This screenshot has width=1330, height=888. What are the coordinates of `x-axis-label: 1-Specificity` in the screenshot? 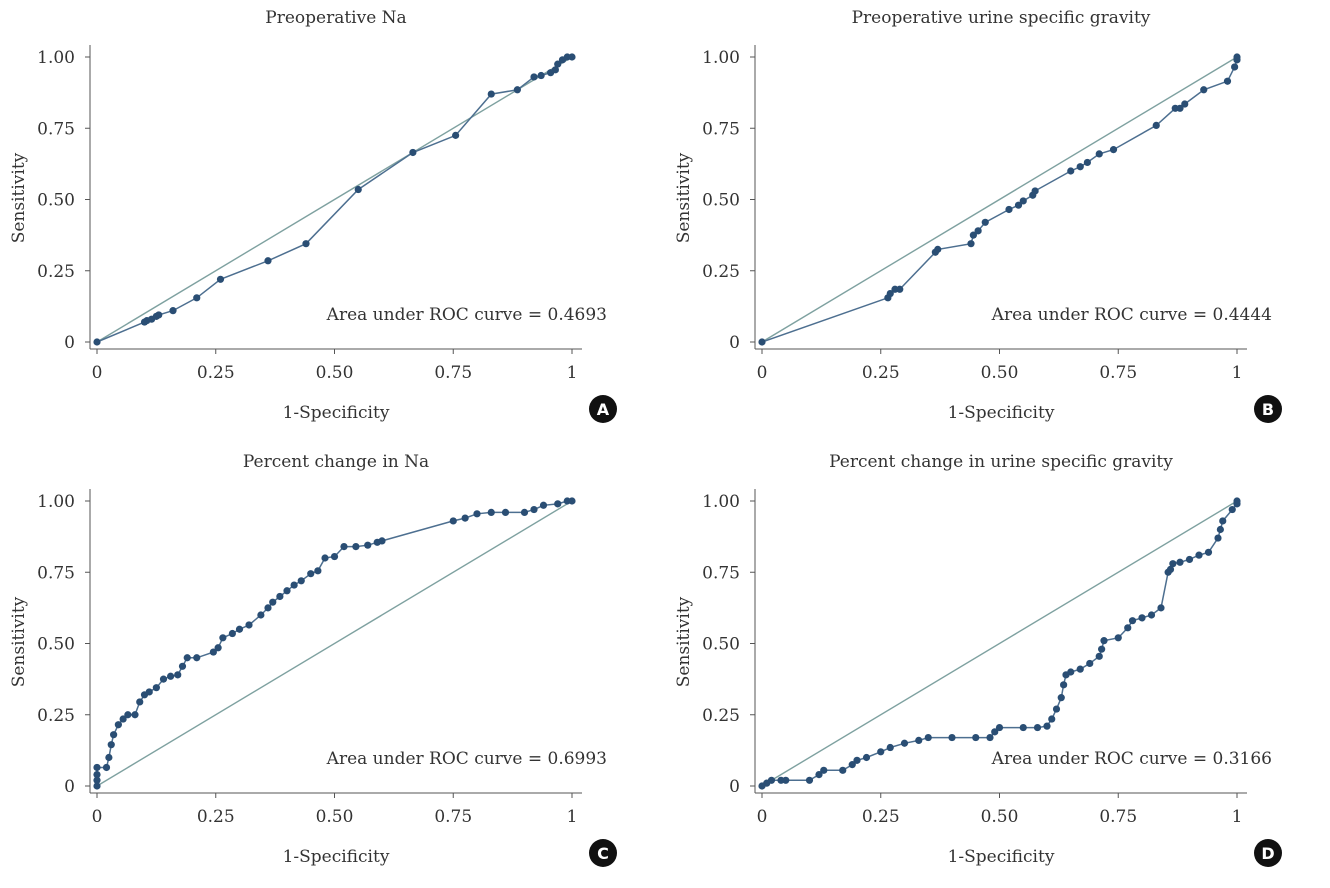 It's located at (336, 857).